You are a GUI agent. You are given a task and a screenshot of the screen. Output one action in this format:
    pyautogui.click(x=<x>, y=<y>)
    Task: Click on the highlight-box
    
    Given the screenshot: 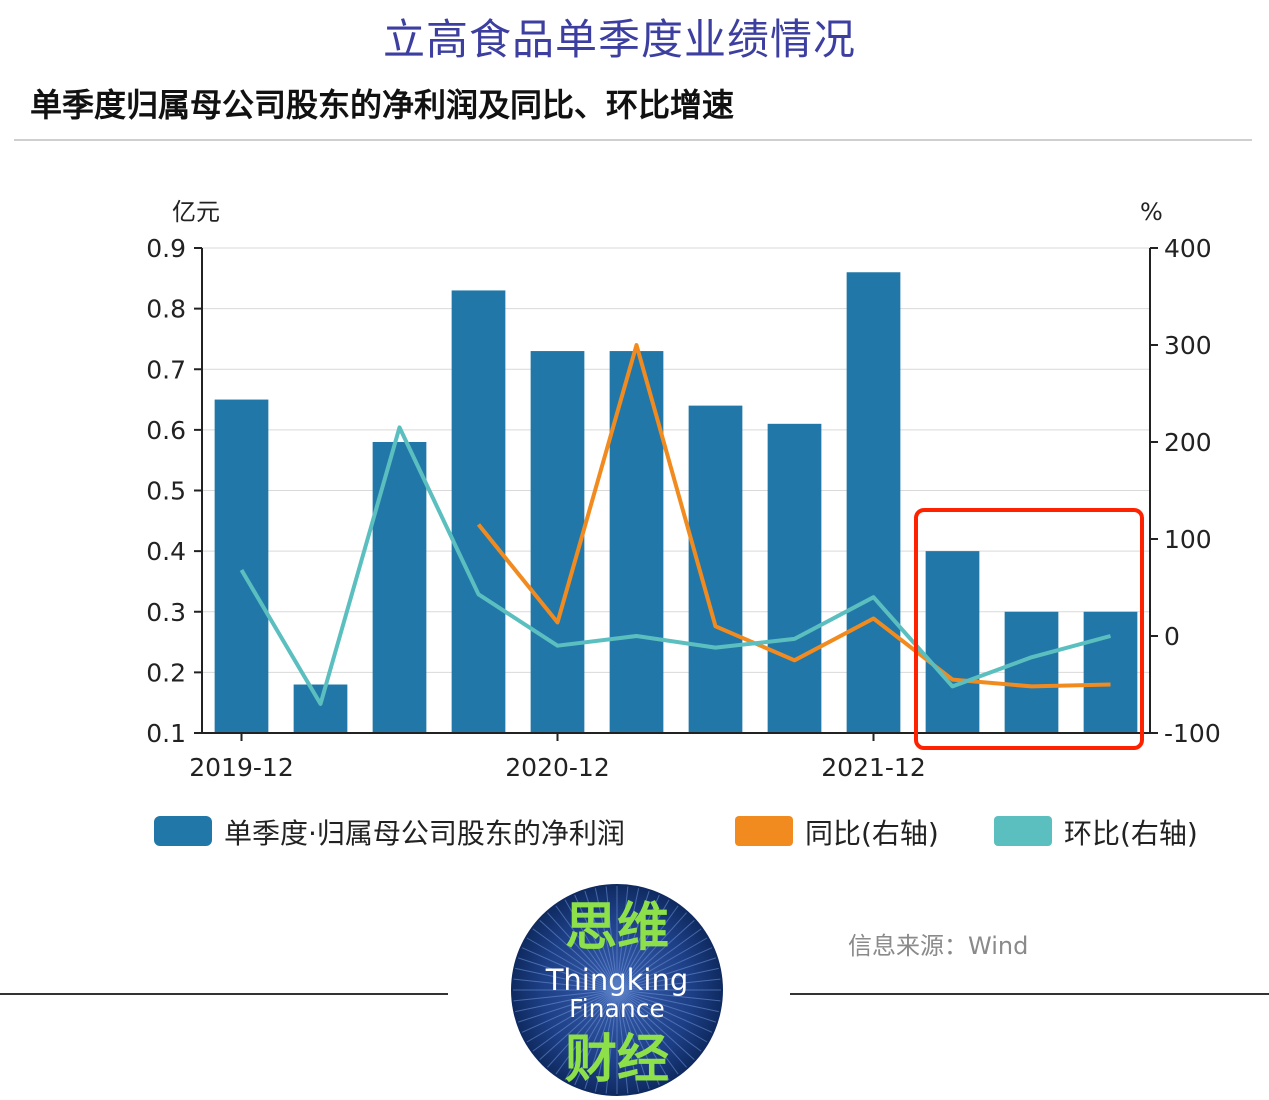 What is the action you would take?
    pyautogui.click(x=1029, y=629)
    